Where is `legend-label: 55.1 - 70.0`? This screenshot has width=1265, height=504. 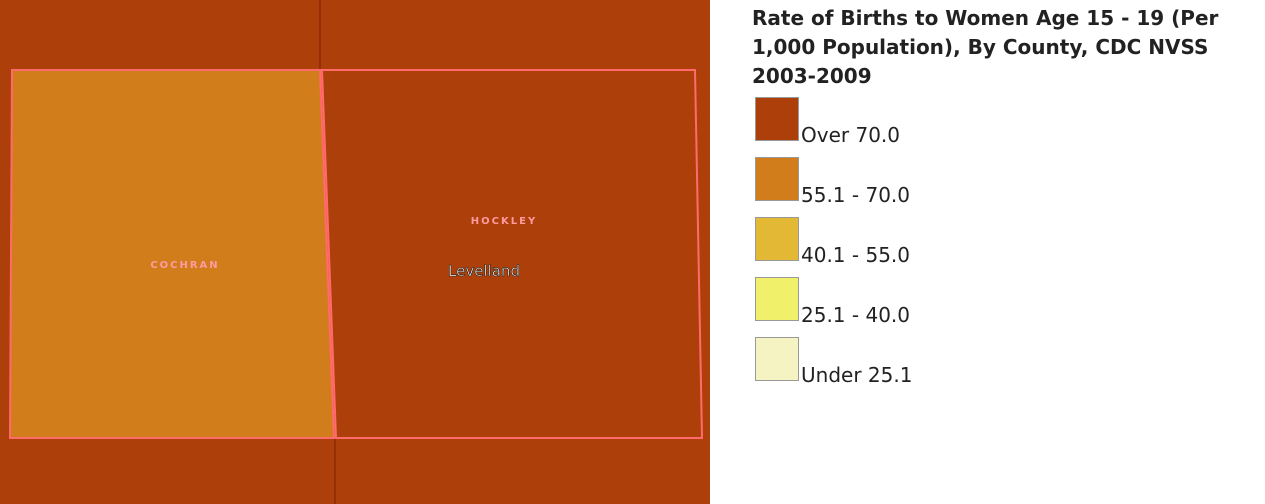
legend-label: 55.1 - 70.0 is located at coordinates (855, 195).